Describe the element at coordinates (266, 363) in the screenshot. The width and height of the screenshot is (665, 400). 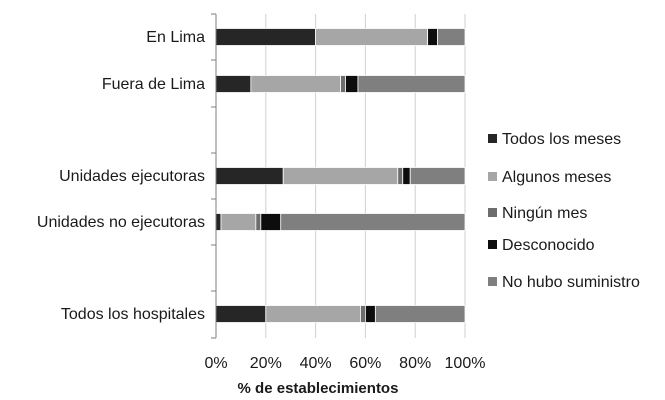
I see `x-tick-label: 20%` at that location.